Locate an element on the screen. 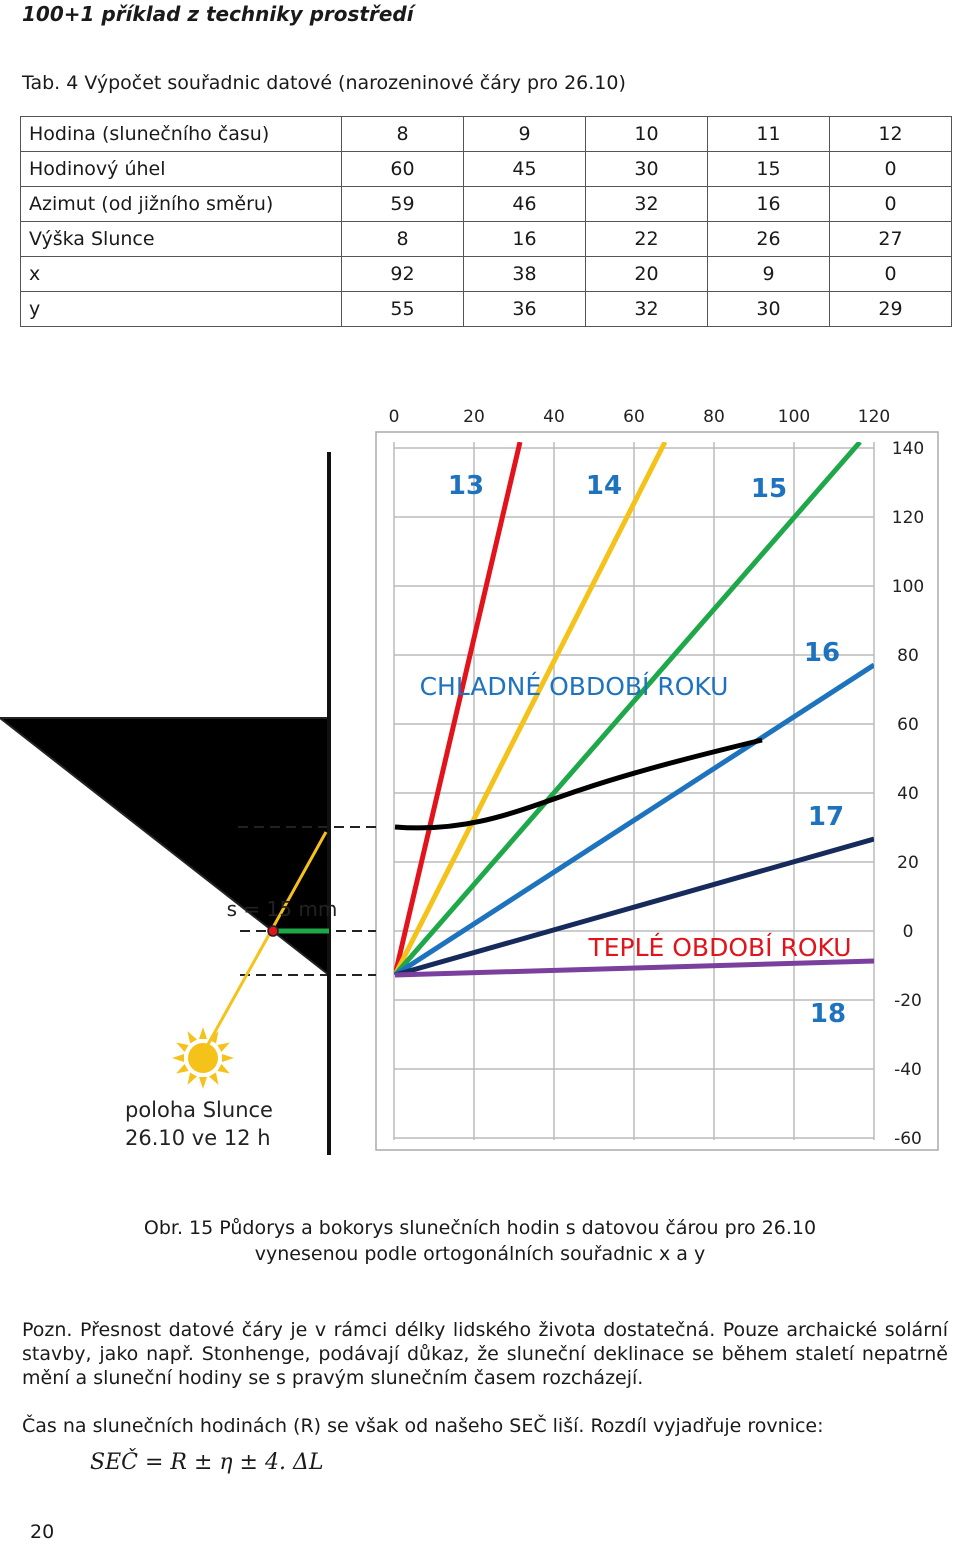 This screenshot has height=1544, width=960. table-cell: 92 is located at coordinates (402, 274).